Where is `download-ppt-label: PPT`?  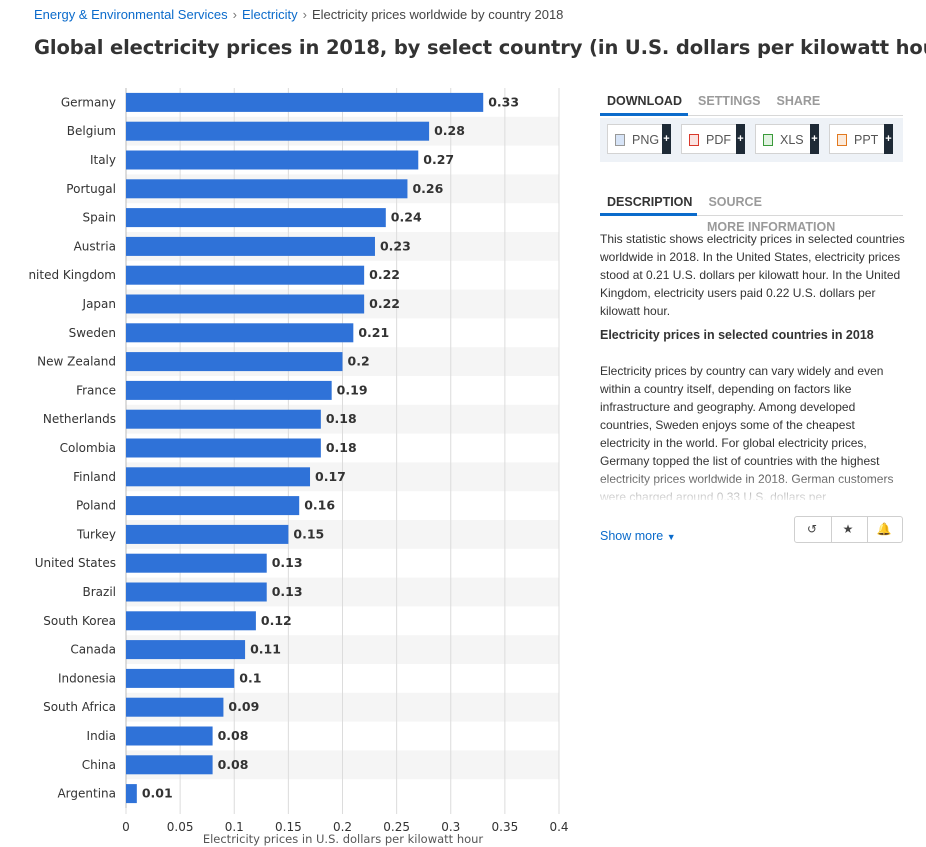
download-ppt-label: PPT is located at coordinates (866, 140).